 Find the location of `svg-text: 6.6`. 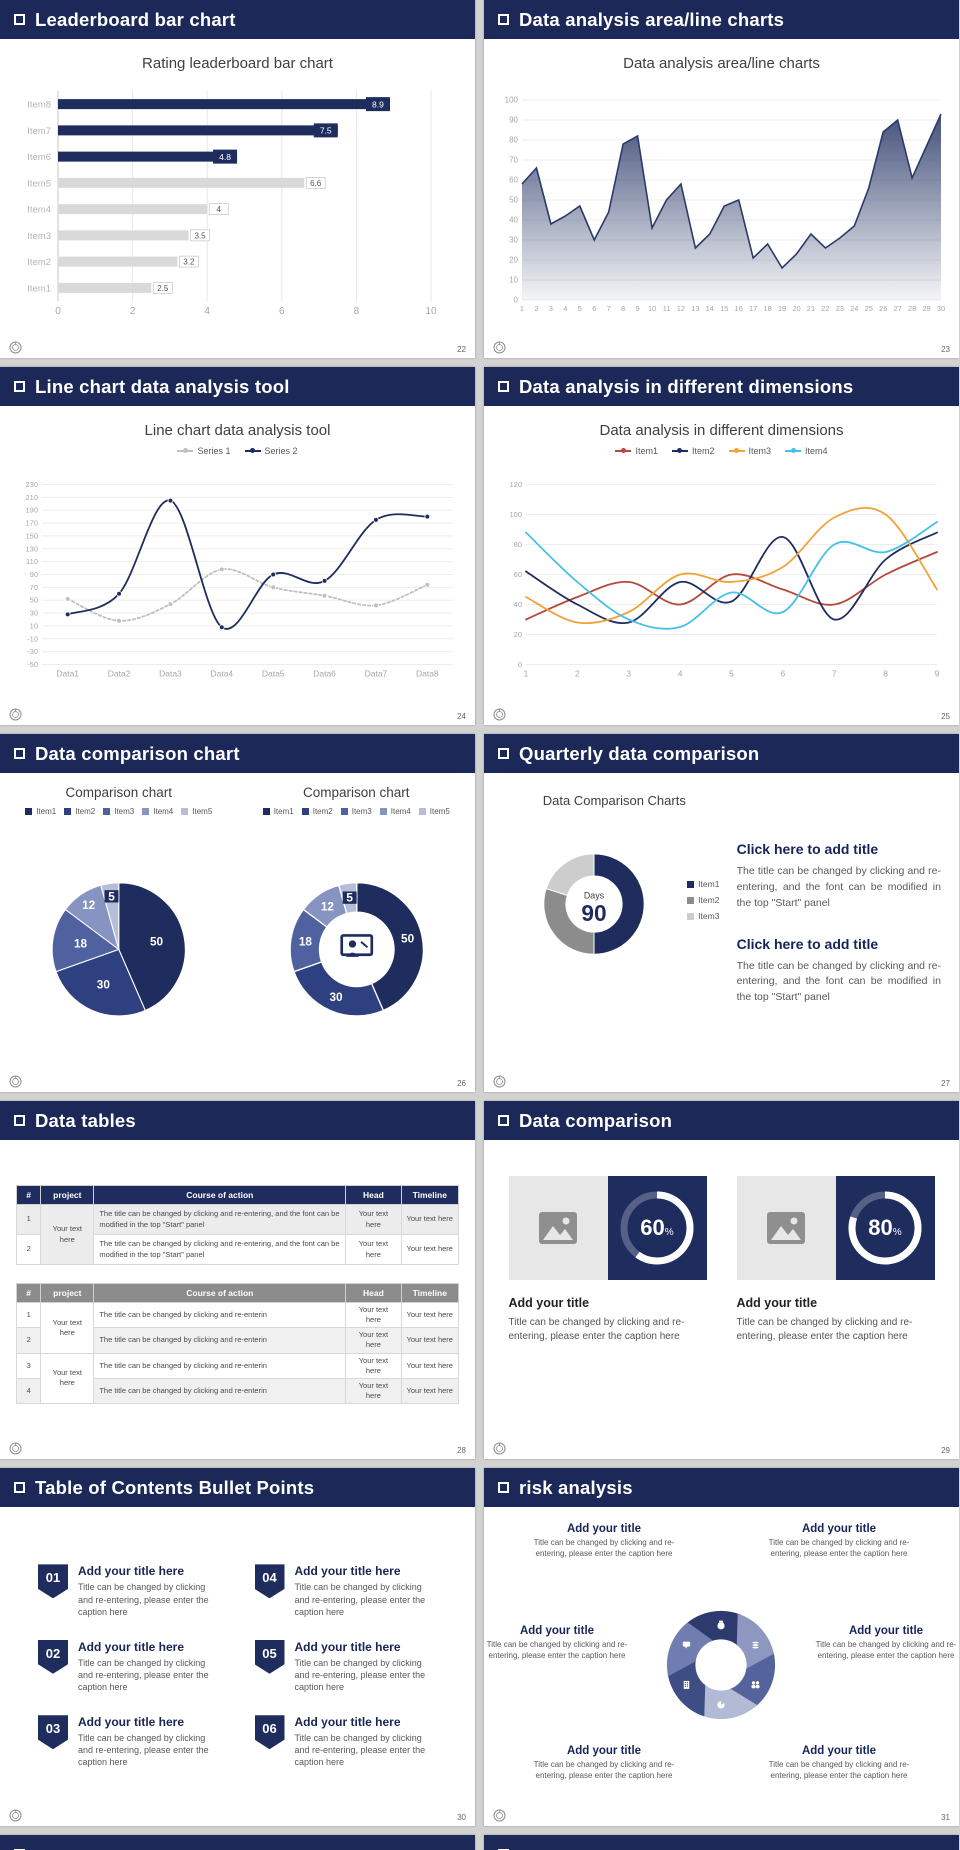

svg-text: 6.6 is located at coordinates (316, 183).